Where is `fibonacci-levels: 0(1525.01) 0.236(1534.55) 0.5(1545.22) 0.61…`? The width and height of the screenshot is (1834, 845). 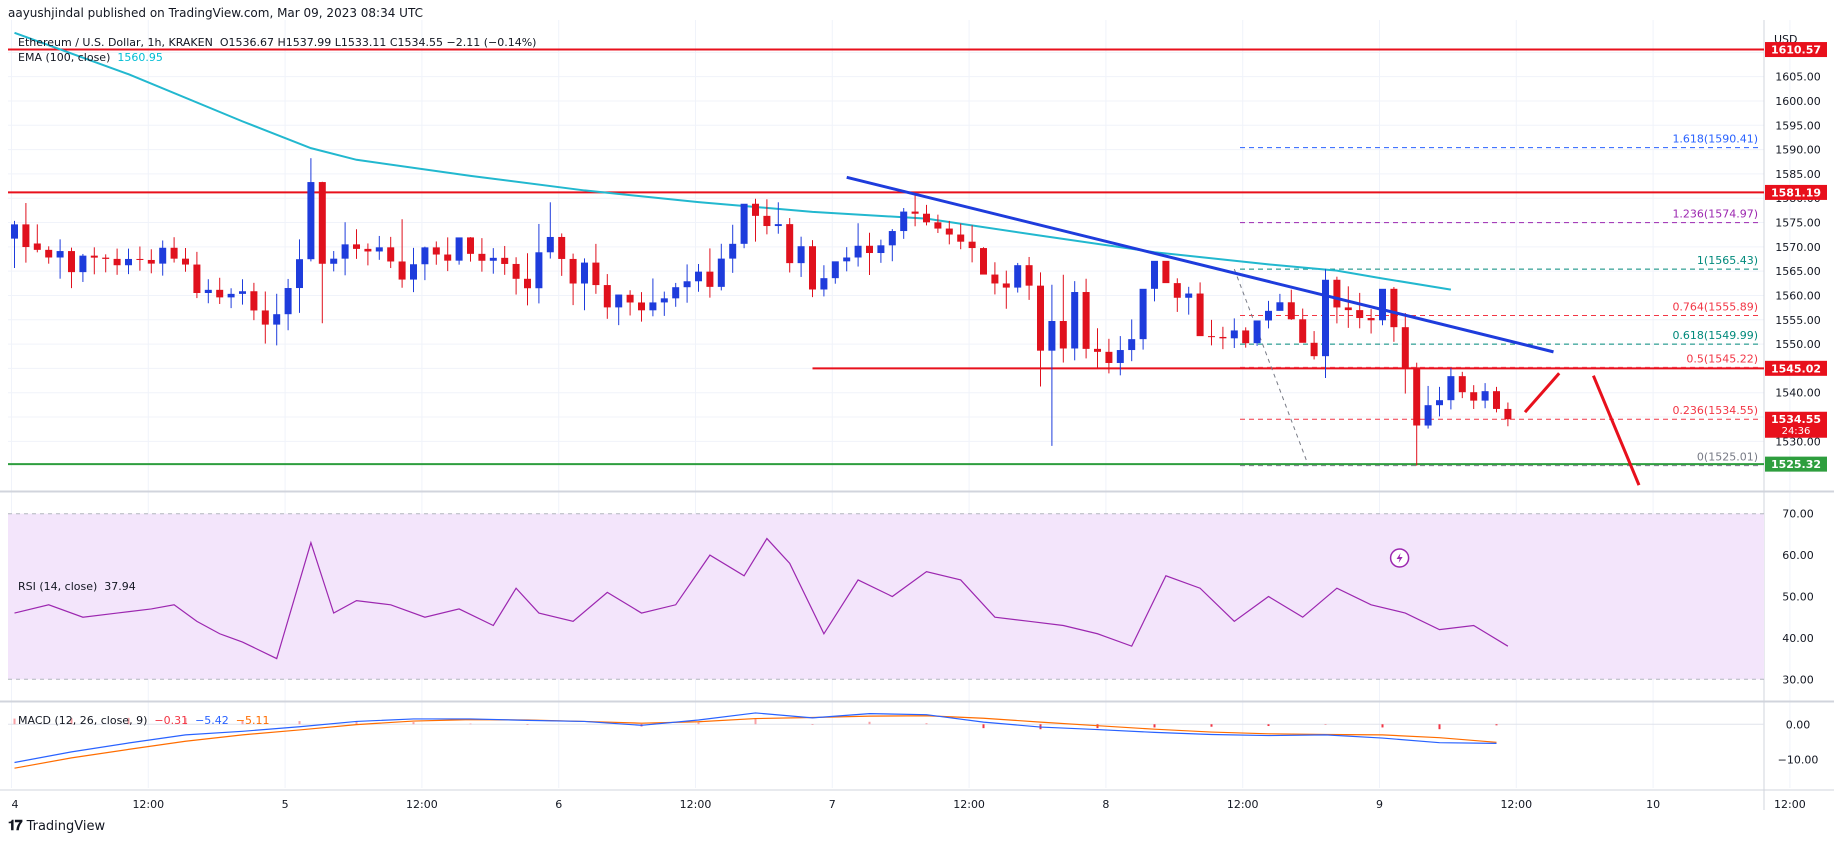
fibonacci-levels: 0(1525.01) 0.236(1534.55) 0.5(1545.22) 0.61… is located at coordinates (1495, 300).